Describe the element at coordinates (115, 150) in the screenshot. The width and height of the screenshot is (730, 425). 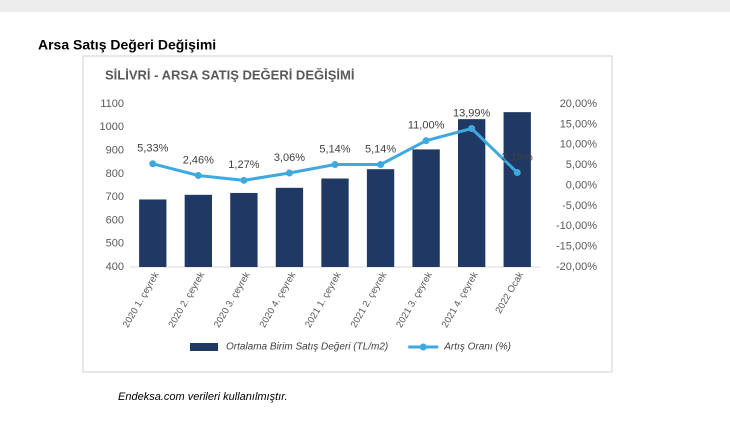
I see `y-tick-label: 900` at that location.